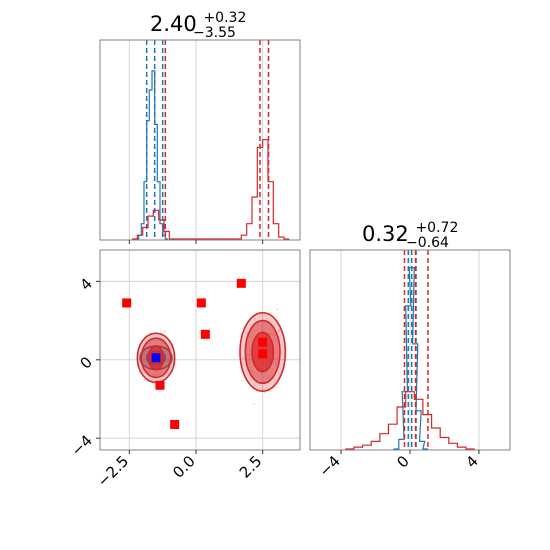 This screenshot has height=550, width=550. Describe the element at coordinates (82, 446) in the screenshot. I see `y-tick-label: −4` at that location.